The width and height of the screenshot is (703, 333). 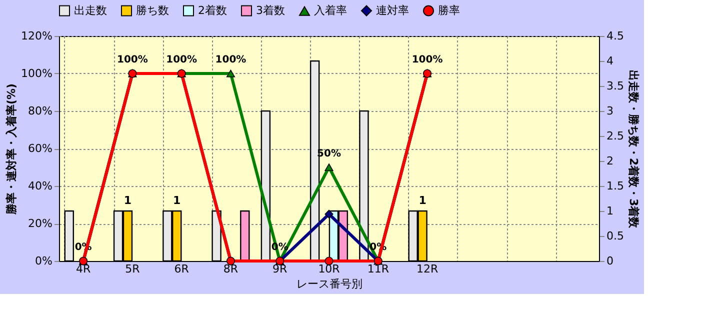 I want to click on y-tick-label: 120%, so click(x=36, y=36).